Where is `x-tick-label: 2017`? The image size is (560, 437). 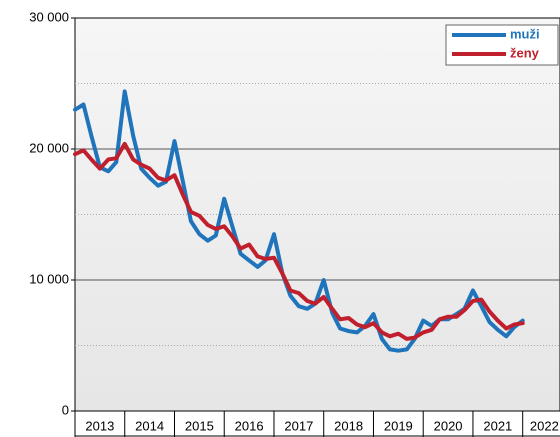 x-tick-label: 2017 is located at coordinates (298, 425).